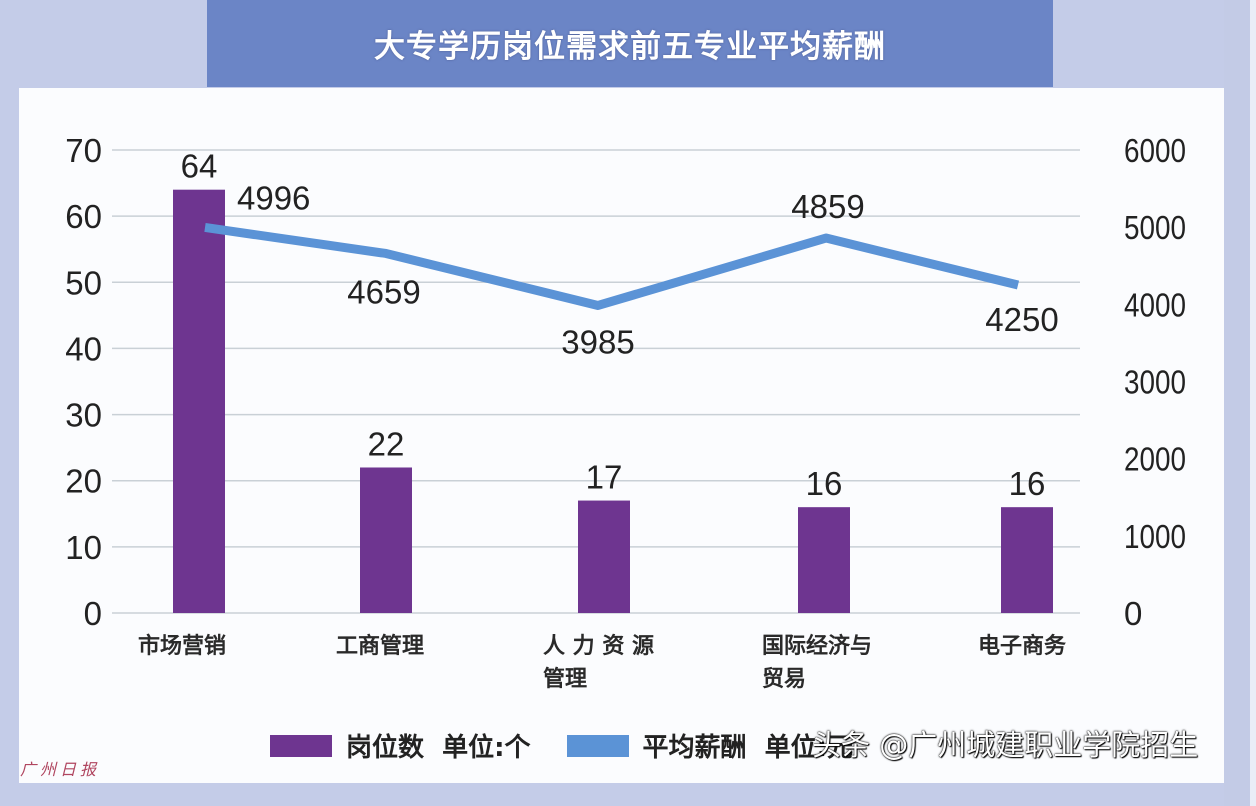 The image size is (1256, 806). I want to click on category-label: 电子商务, so click(1022, 646).